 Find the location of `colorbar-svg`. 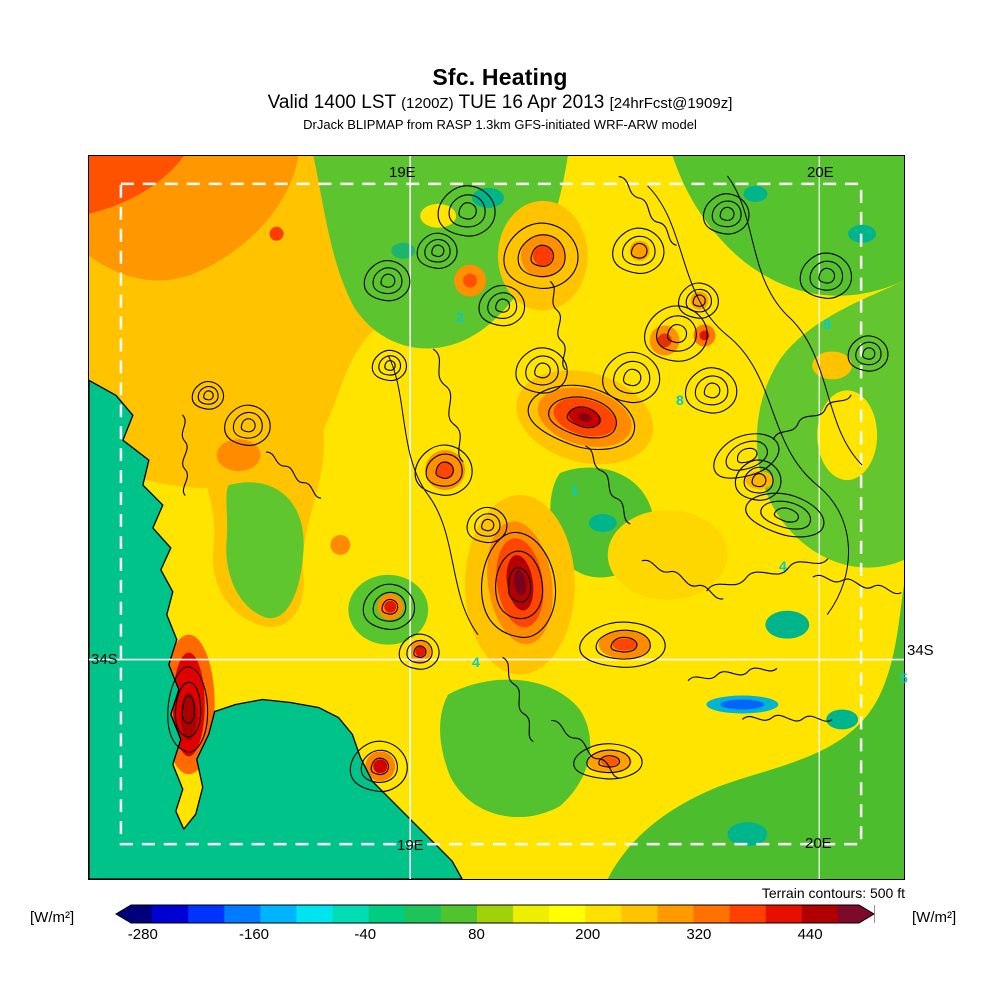

colorbar-svg is located at coordinates (495, 914).